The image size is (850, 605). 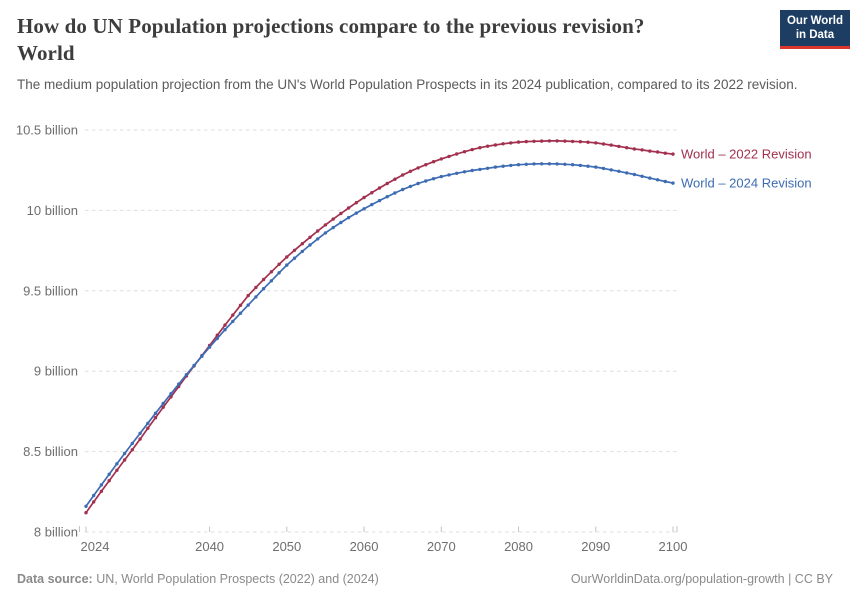 What do you see at coordinates (46, 53) in the screenshot?
I see `title-line-2: World` at bounding box center [46, 53].